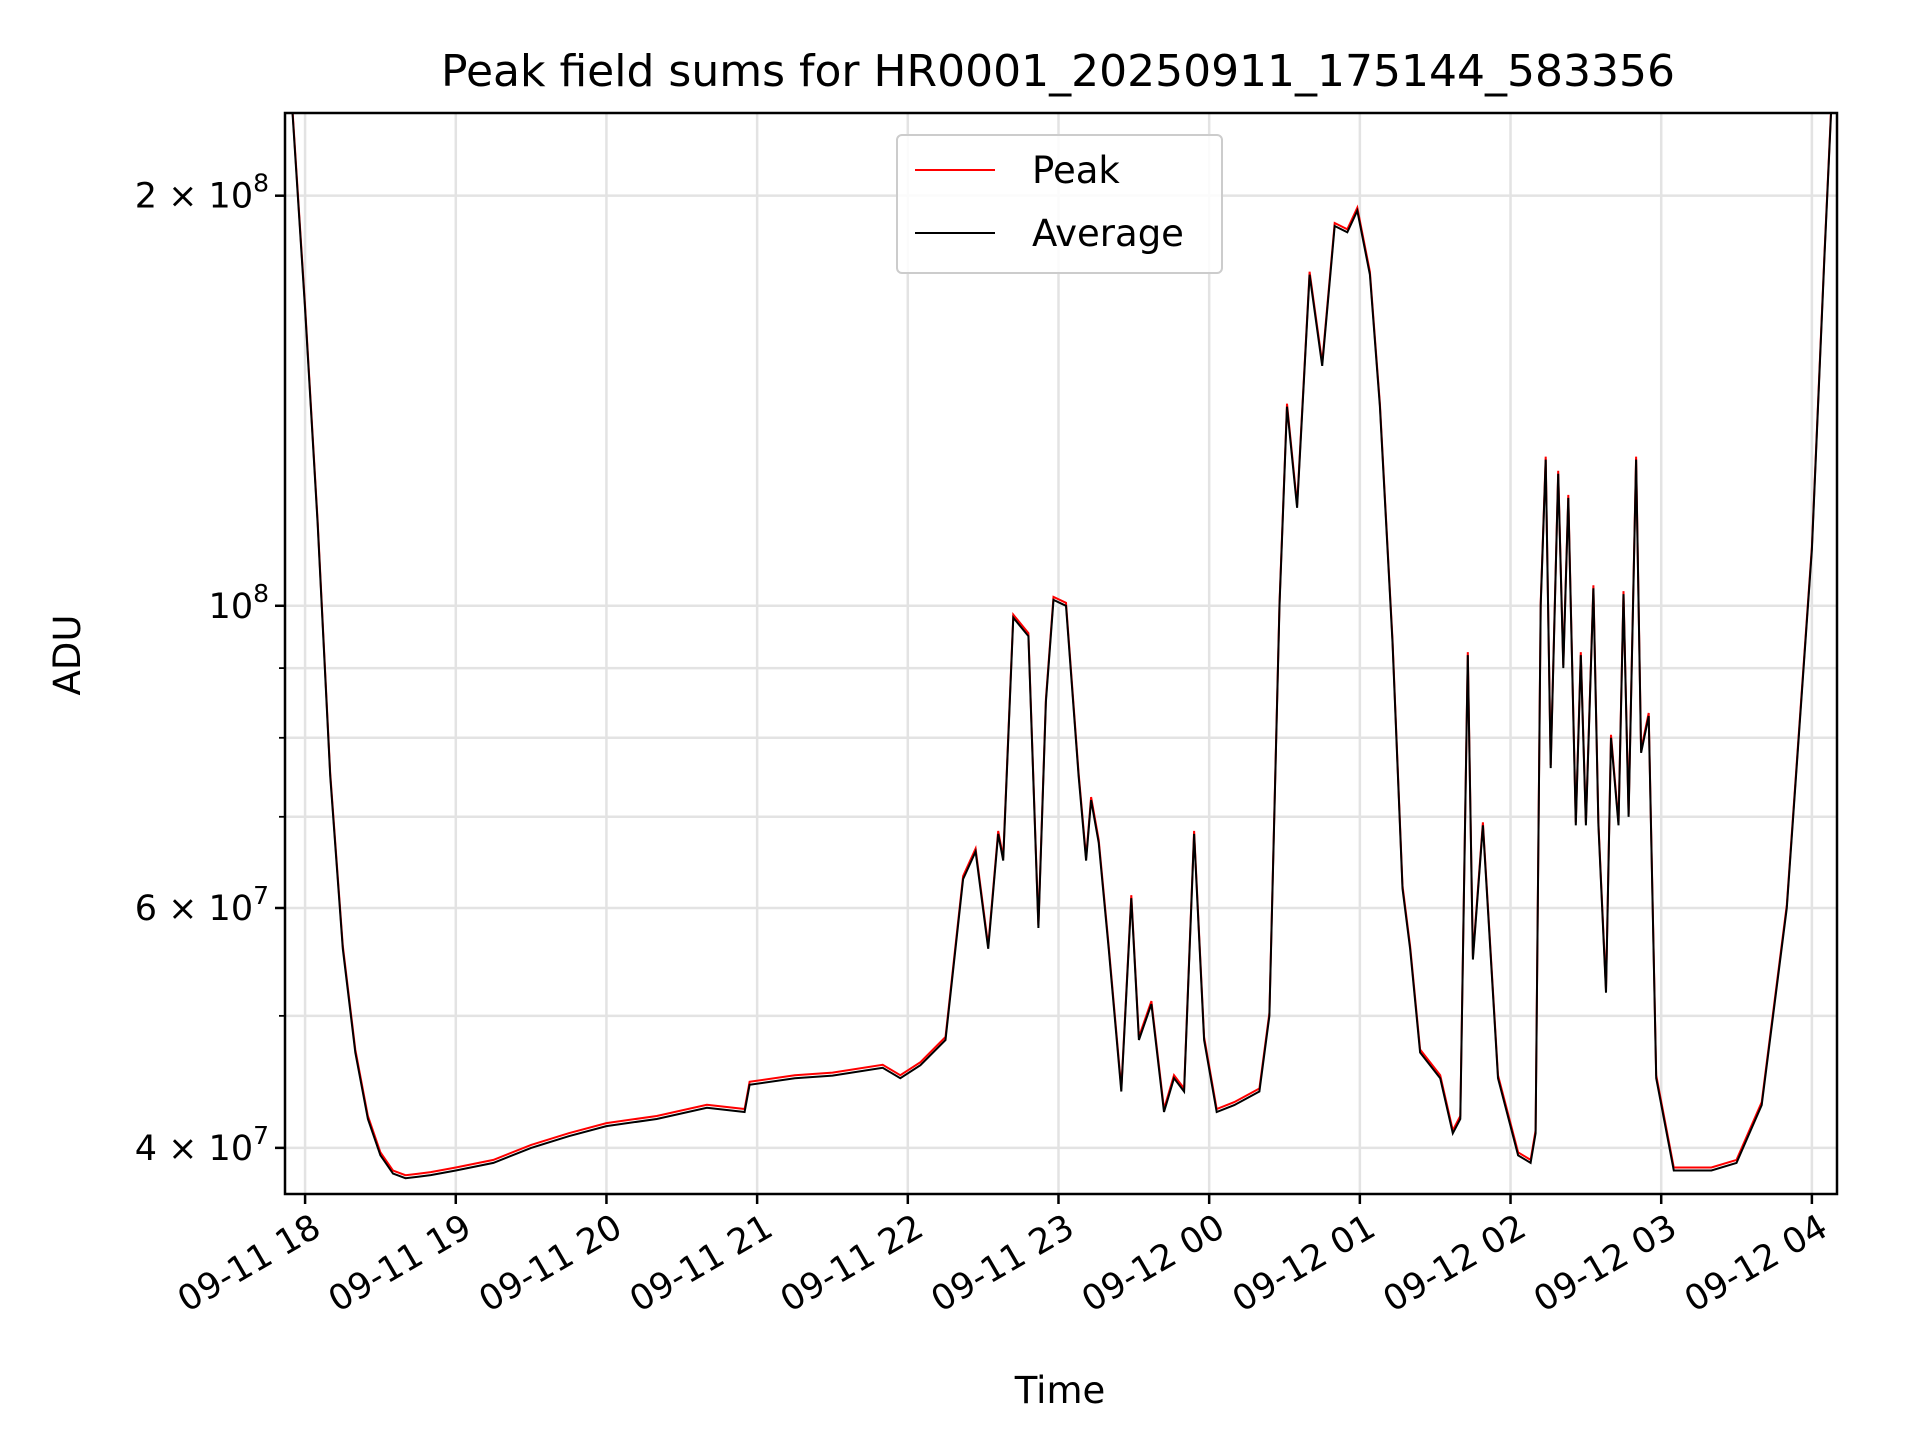  I want to click on x-tick-label: 09-12 01, so click(1304, 1263).